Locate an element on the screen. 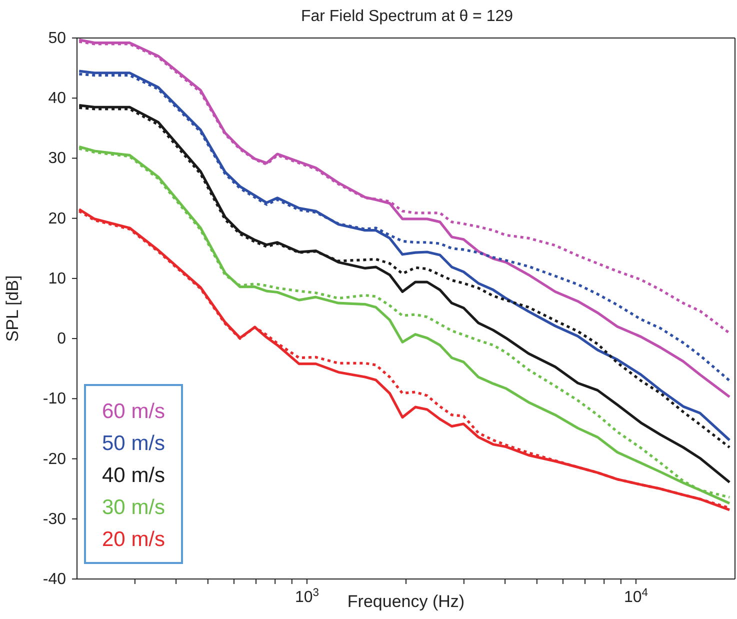 This screenshot has height=619, width=737. chart-title: Far Field Spectrum at θ = 129 is located at coordinates (407, 17).